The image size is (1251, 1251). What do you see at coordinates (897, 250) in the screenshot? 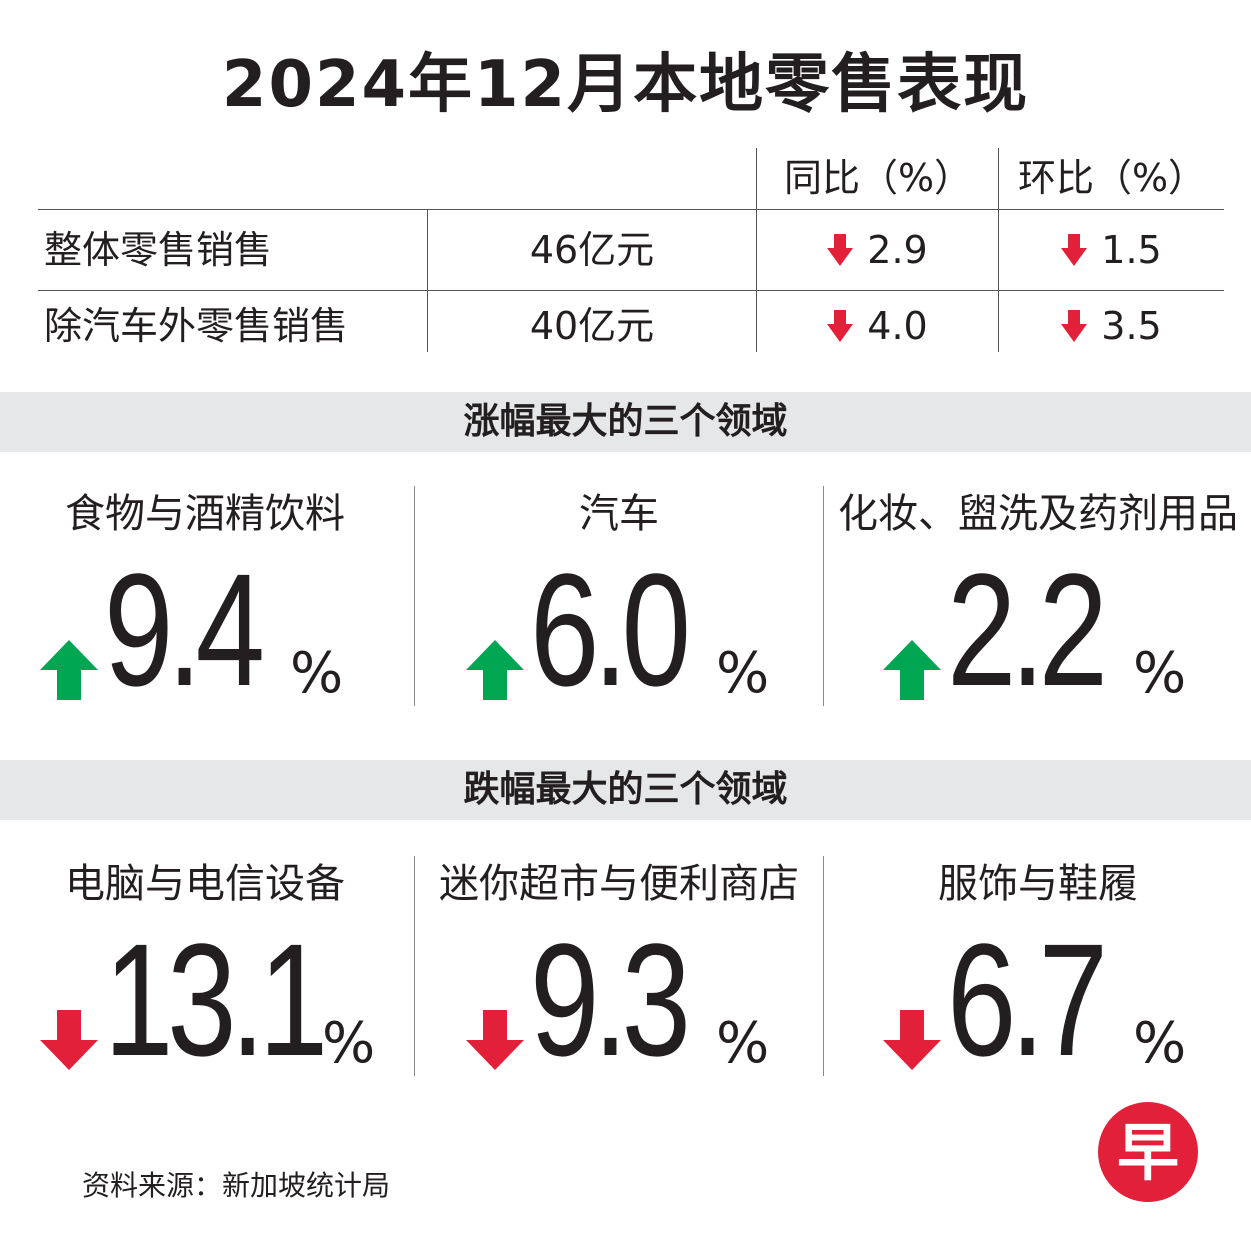
I see `yoy-value: 2.9` at bounding box center [897, 250].